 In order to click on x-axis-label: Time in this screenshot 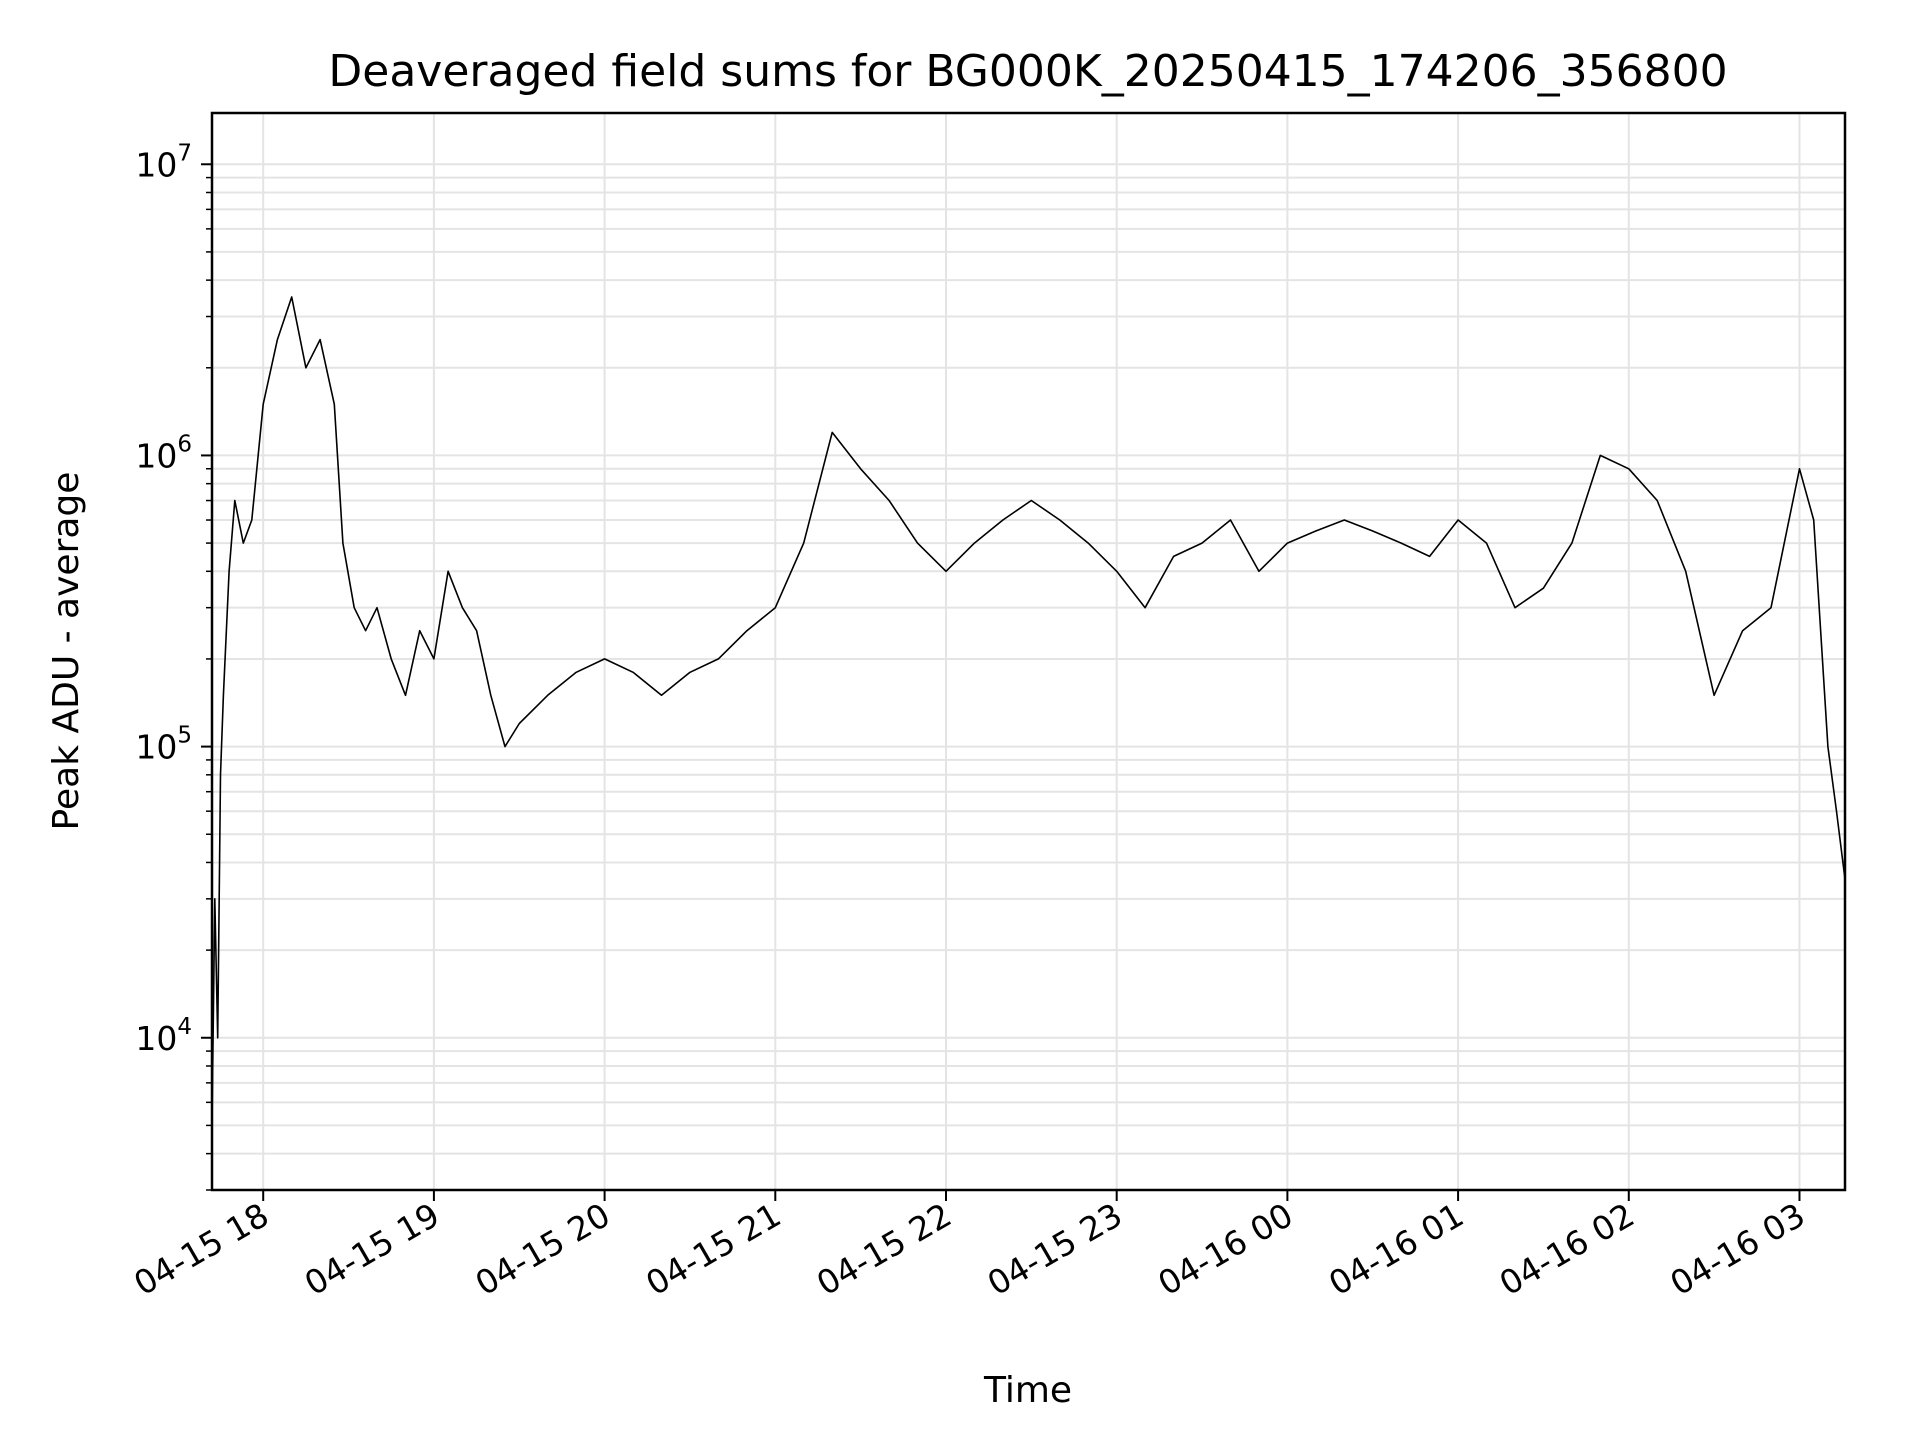, I will do `click(1027, 1390)`.